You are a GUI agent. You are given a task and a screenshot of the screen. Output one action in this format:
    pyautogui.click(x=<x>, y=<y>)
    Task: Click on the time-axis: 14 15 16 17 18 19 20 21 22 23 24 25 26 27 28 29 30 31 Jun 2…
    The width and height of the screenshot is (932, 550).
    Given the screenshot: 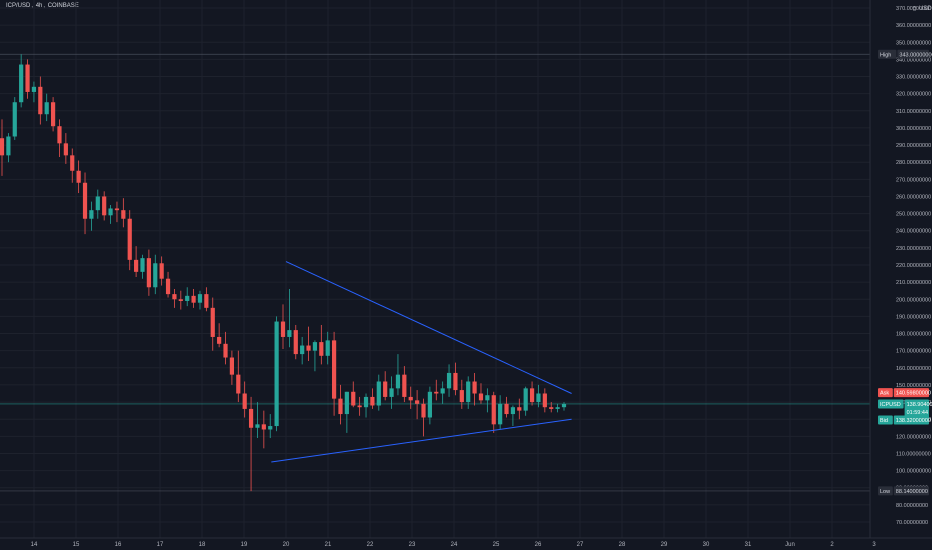 What is the action you would take?
    pyautogui.click(x=466, y=542)
    